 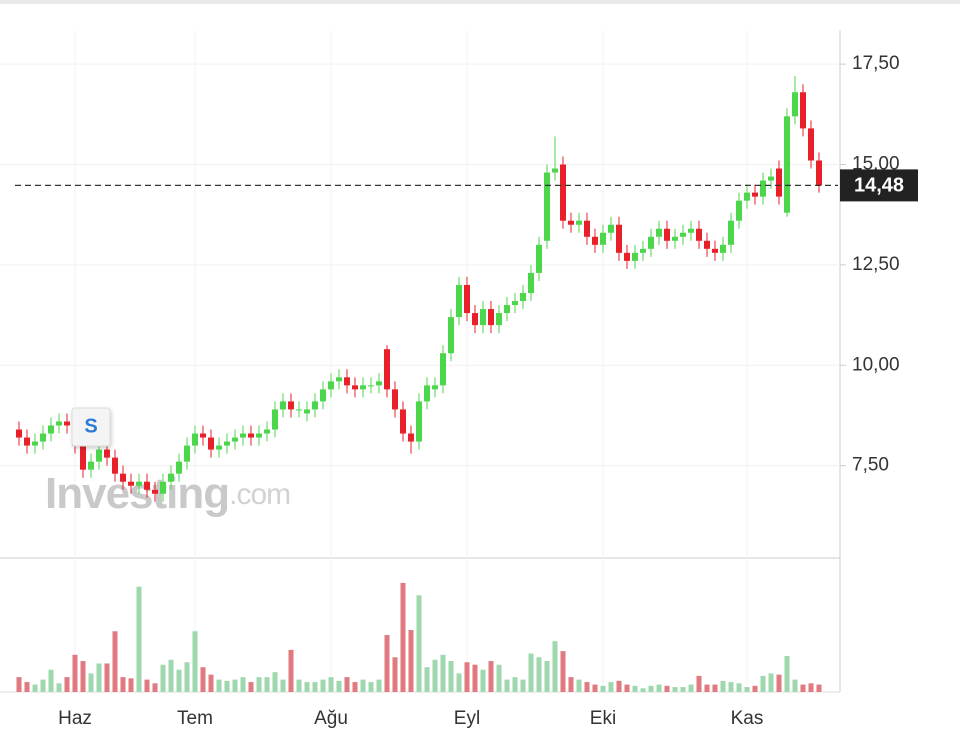 I want to click on current-price-box, so click(x=879, y=185).